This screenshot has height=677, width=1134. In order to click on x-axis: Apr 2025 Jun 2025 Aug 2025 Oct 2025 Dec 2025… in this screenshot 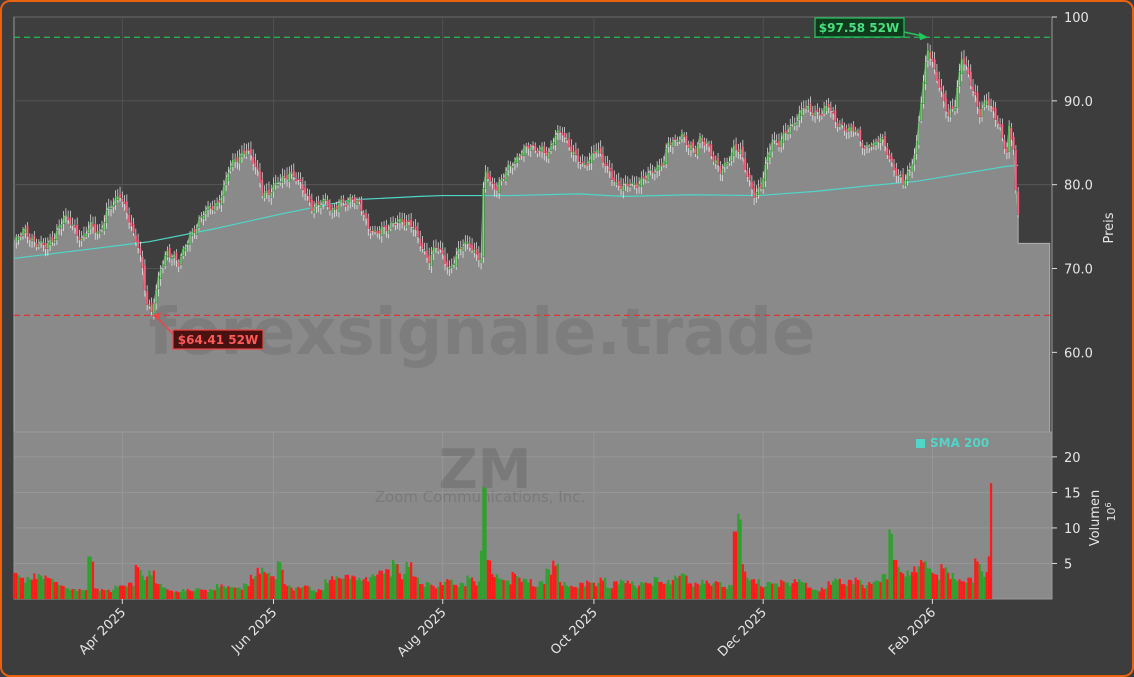, I will do `click(507, 629)`.